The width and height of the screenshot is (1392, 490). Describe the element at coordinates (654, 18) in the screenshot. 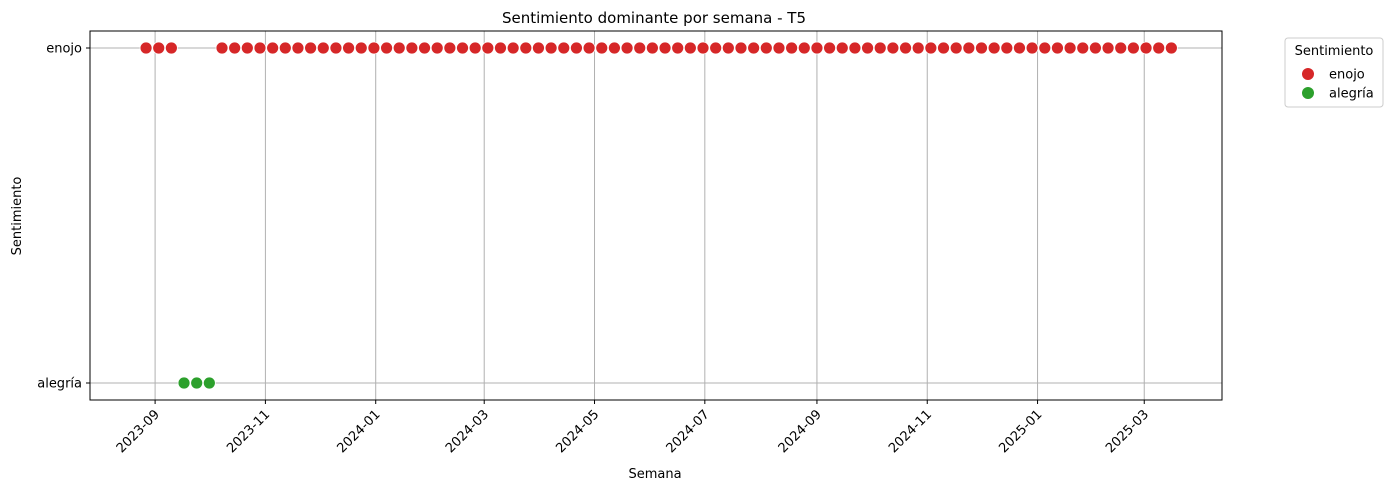

I see `chart-title: Sentimiento dominante por semana - T5` at that location.